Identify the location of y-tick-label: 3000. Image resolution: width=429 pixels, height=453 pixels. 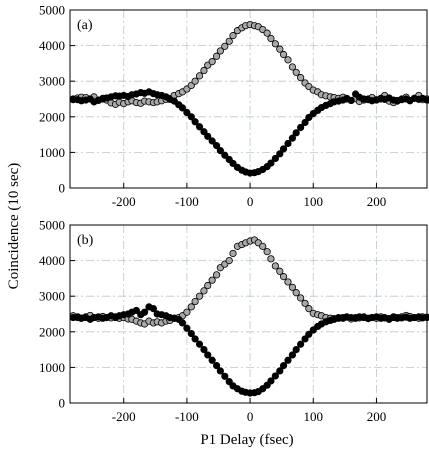
(52, 81).